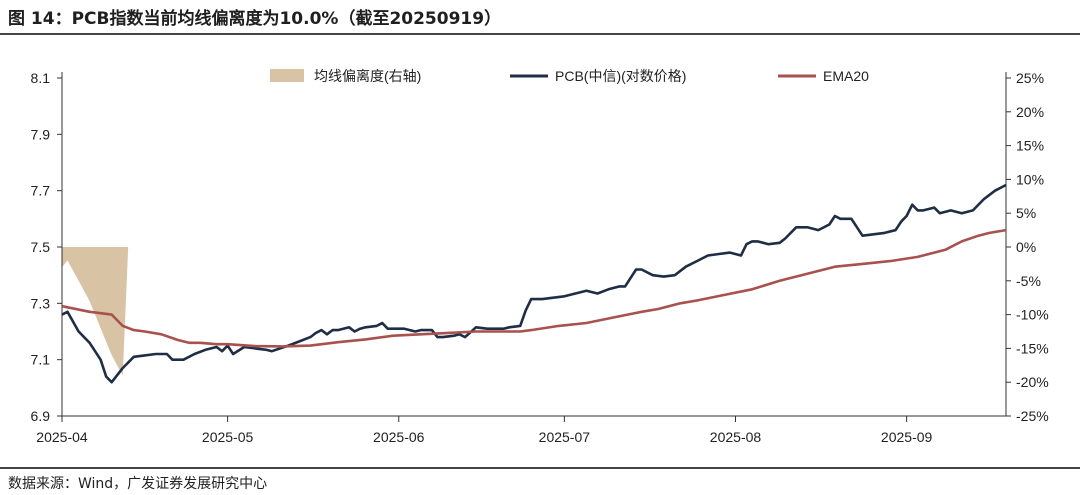  I want to click on y-right-tick-label: 10%, so click(1030, 179).